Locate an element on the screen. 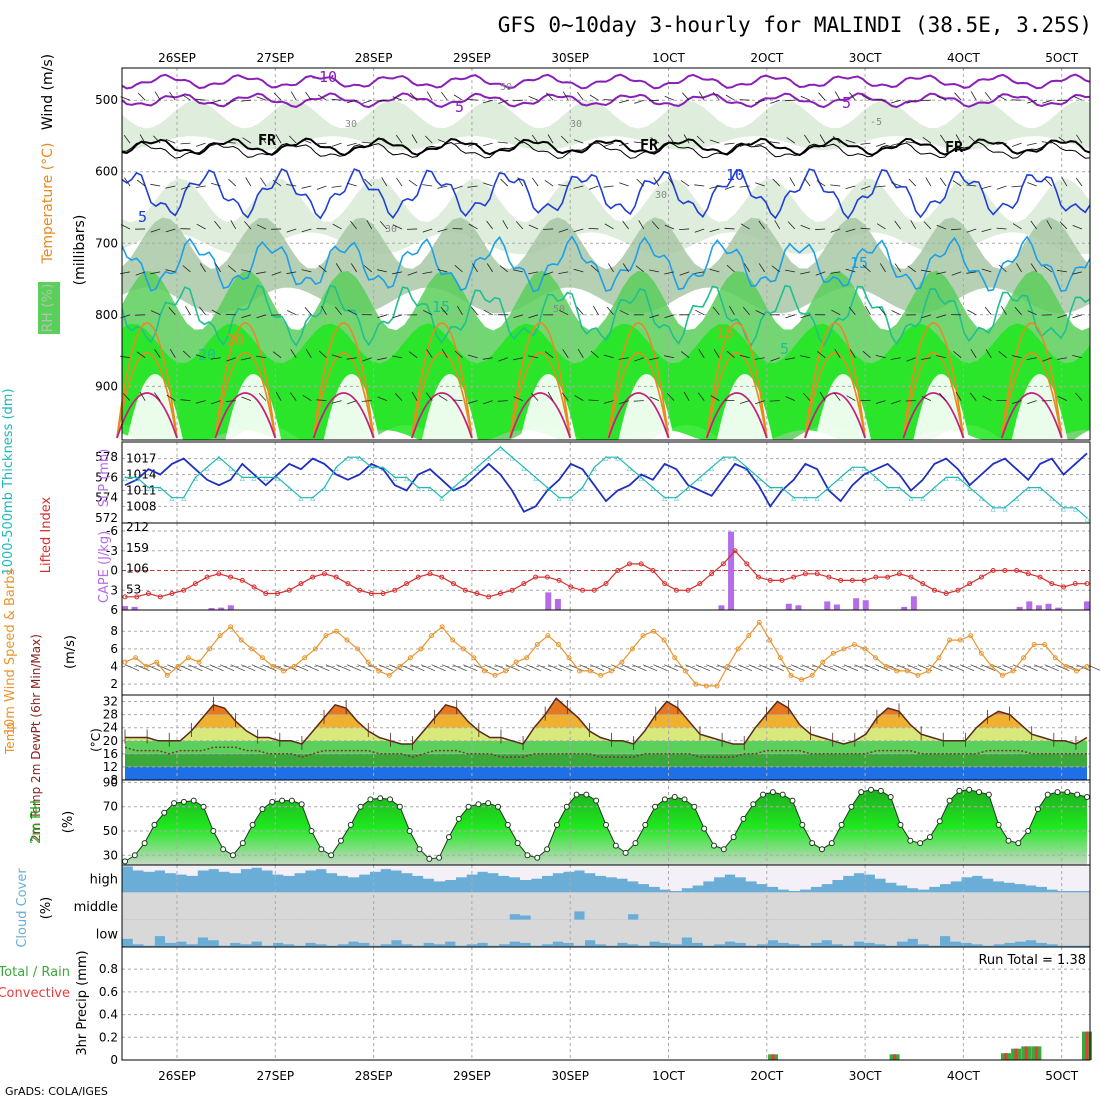 The height and width of the screenshot is (1100, 1100). x-date-top: 1OCT is located at coordinates (668, 58).